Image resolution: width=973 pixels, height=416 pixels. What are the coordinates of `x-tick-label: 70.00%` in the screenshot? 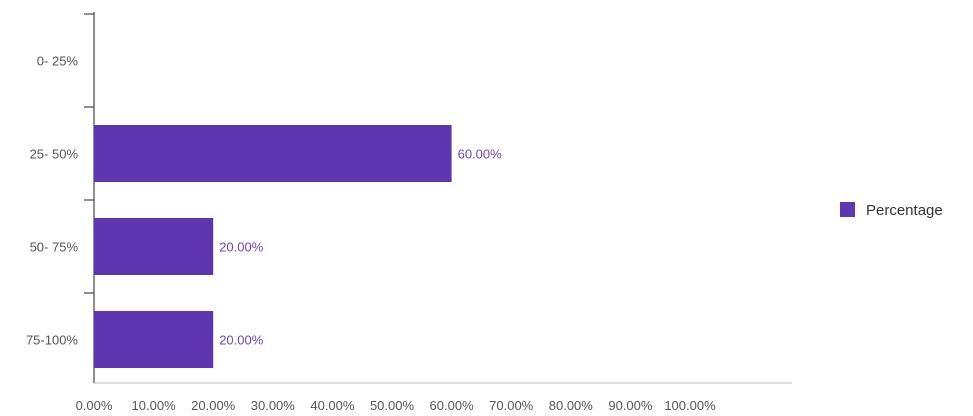 It's located at (511, 405).